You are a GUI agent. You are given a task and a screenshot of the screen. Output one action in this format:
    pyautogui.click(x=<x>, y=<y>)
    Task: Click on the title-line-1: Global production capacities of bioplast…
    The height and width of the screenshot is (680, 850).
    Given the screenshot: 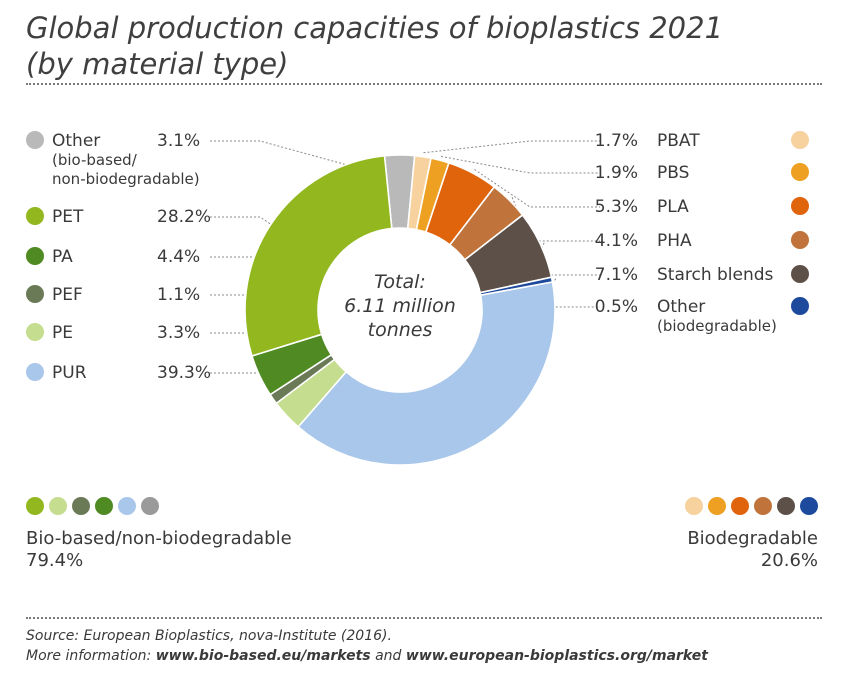 What is the action you would take?
    pyautogui.click(x=375, y=28)
    